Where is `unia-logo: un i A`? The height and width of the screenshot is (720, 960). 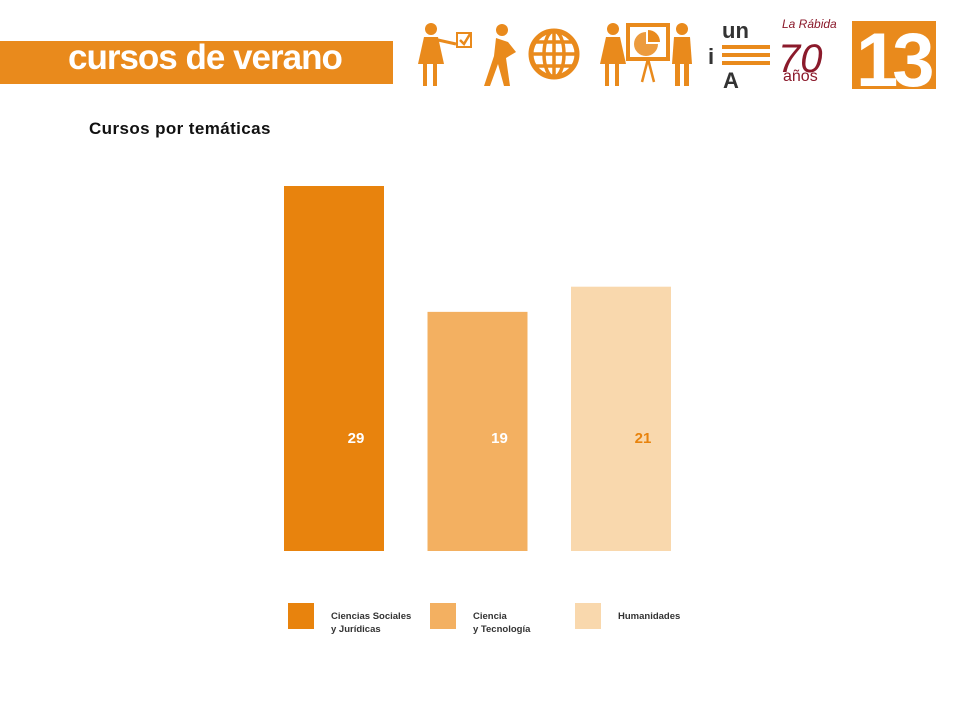 unia-logo: un i A is located at coordinates (739, 55).